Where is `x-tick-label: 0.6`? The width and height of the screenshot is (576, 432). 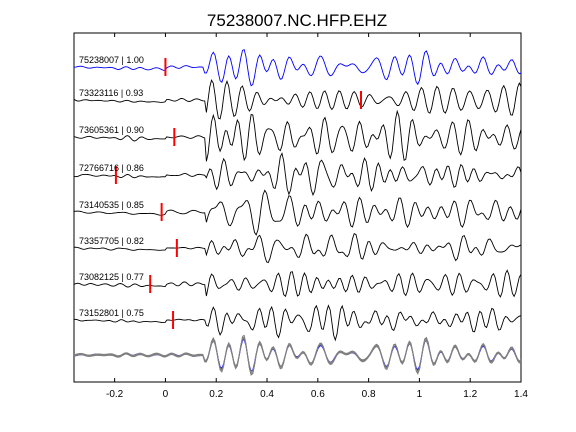 x-tick-label: 0.6 is located at coordinates (318, 394).